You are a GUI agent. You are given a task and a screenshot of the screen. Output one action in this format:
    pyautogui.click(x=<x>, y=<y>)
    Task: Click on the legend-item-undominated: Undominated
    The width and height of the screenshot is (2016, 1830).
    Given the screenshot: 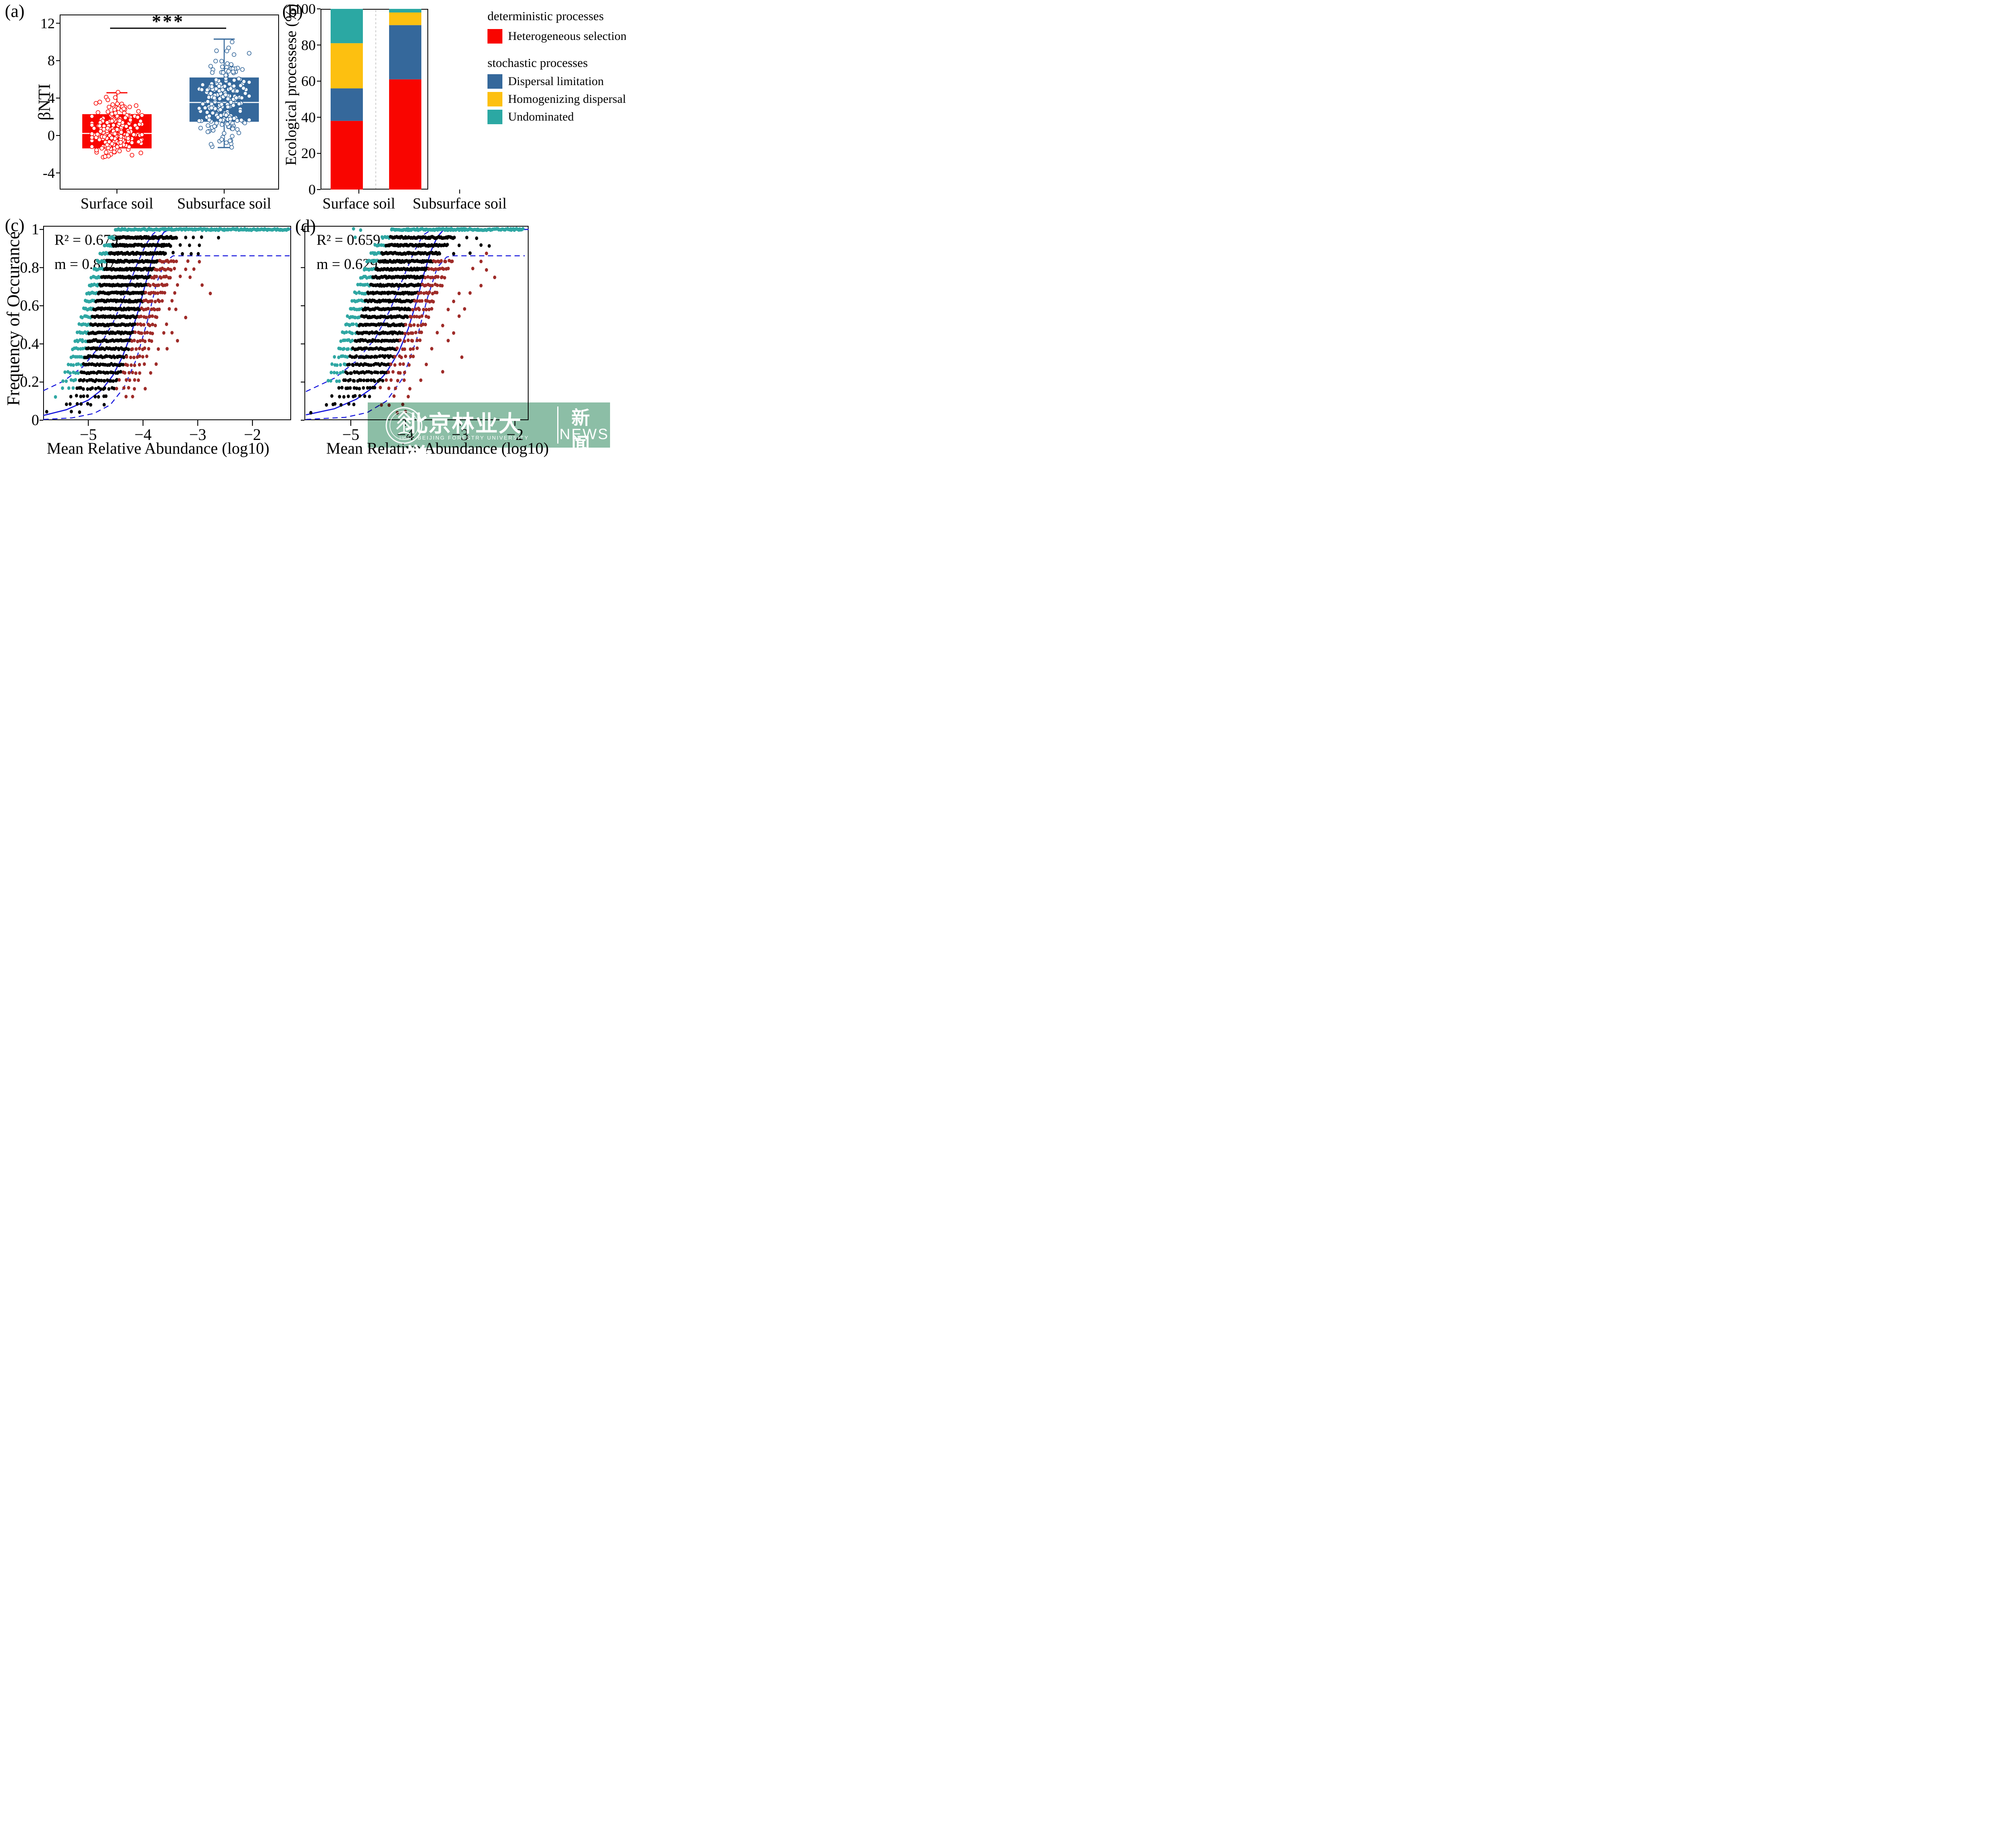 What is the action you would take?
    pyautogui.click(x=531, y=117)
    